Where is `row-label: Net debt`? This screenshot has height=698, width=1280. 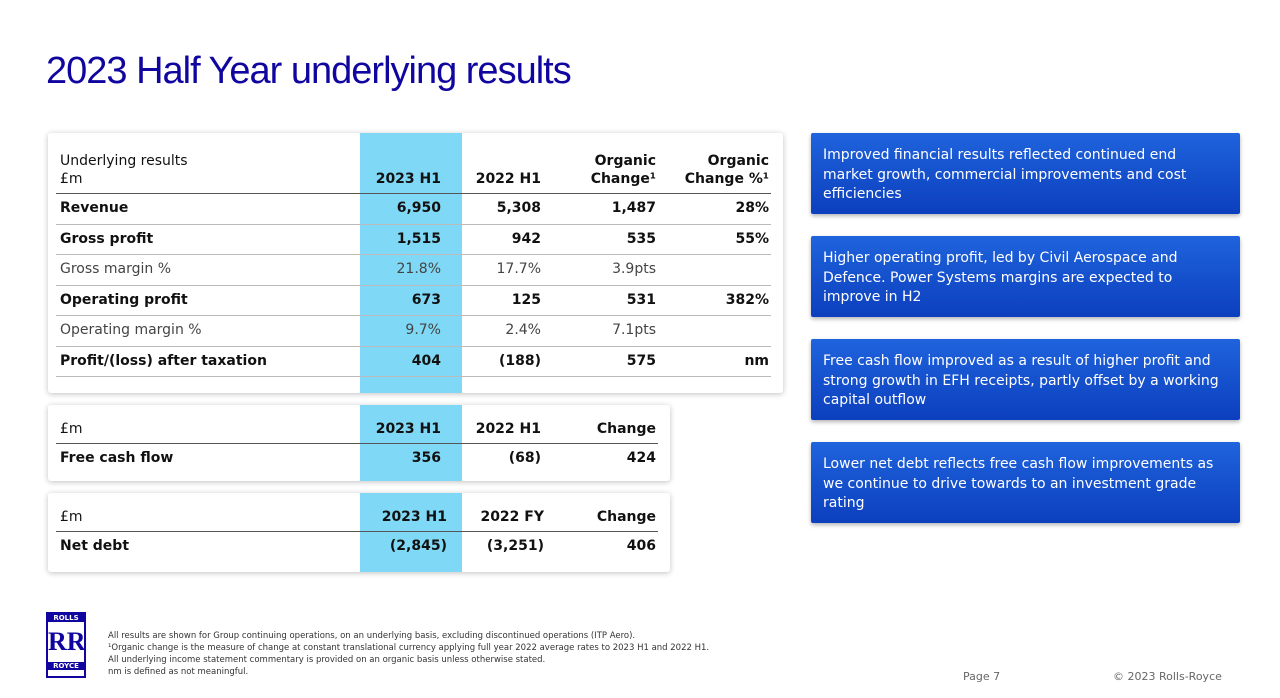 row-label: Net debt is located at coordinates (95, 546).